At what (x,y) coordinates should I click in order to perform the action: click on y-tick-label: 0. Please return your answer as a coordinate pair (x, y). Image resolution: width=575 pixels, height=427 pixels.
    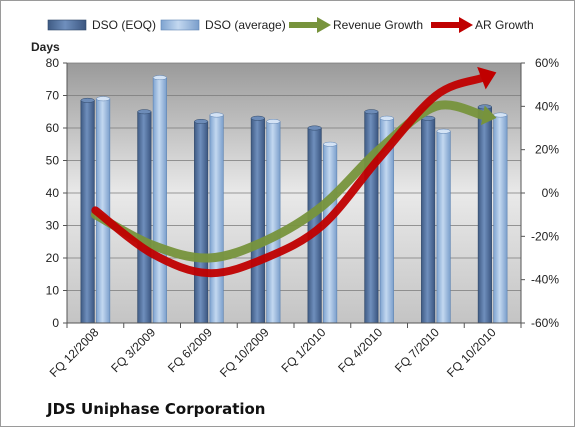
    Looking at the image, I should click on (55, 323).